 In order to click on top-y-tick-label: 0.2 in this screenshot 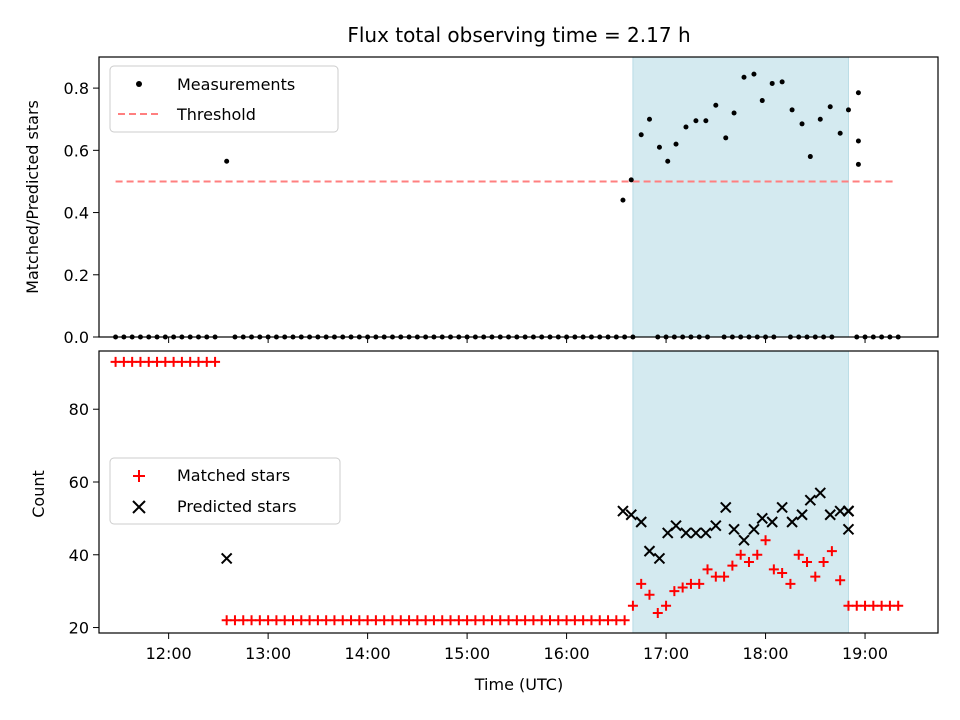, I will do `click(76, 275)`.